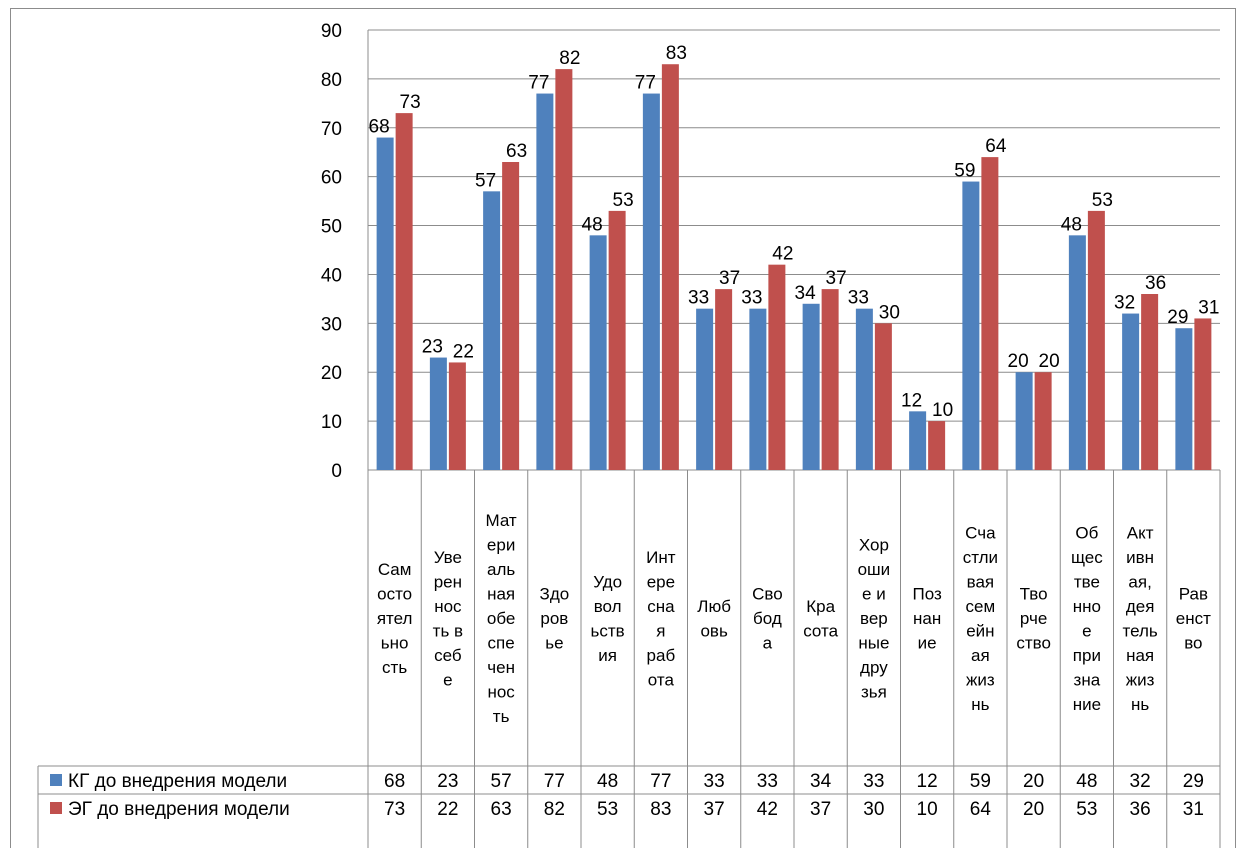  Describe the element at coordinates (432, 347) in the screenshot. I see `data-label: 23` at that location.